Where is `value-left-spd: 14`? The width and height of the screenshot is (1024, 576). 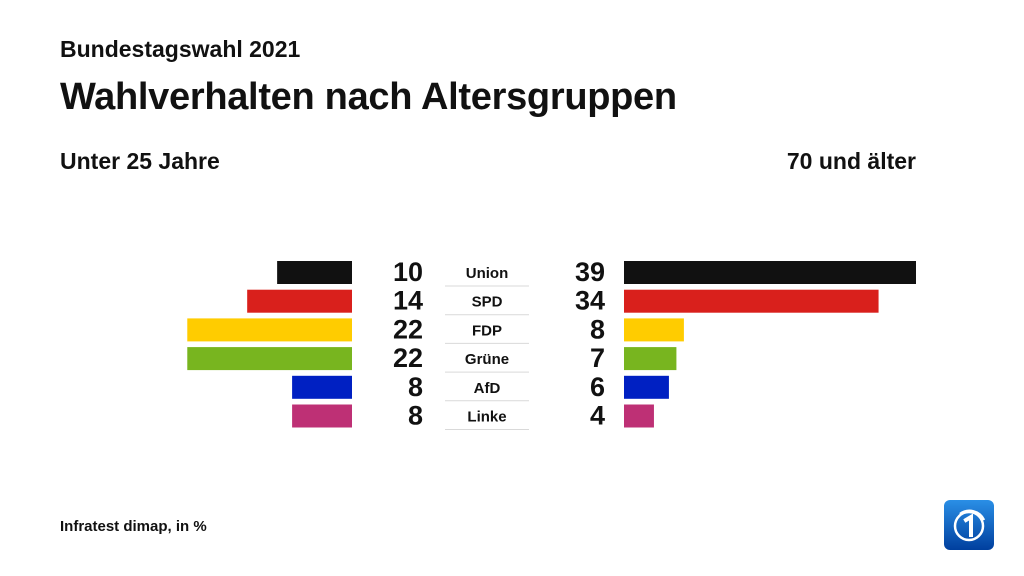
value-left-spd: 14 is located at coordinates (408, 301).